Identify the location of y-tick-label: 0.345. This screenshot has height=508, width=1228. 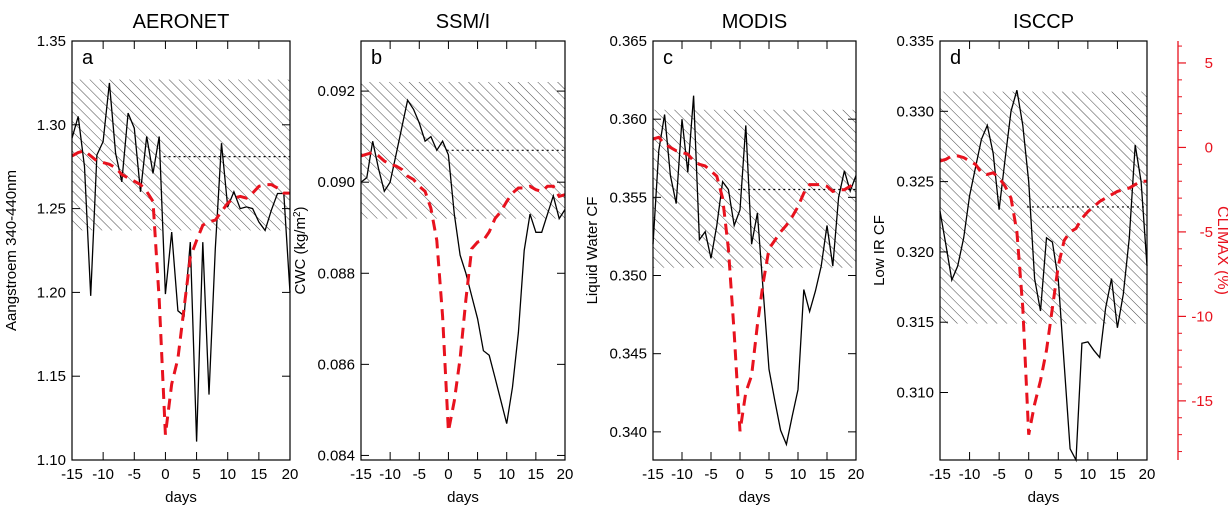
(628, 354).